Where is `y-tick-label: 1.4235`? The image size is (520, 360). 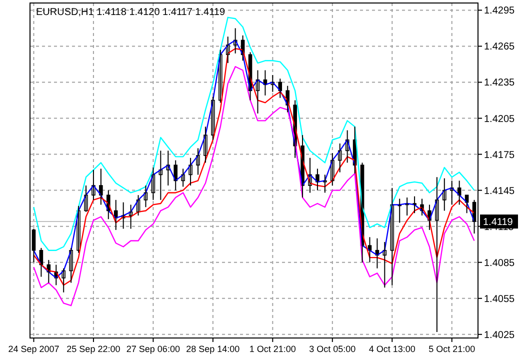 y-tick-label: 1.4235 is located at coordinates (500, 83).